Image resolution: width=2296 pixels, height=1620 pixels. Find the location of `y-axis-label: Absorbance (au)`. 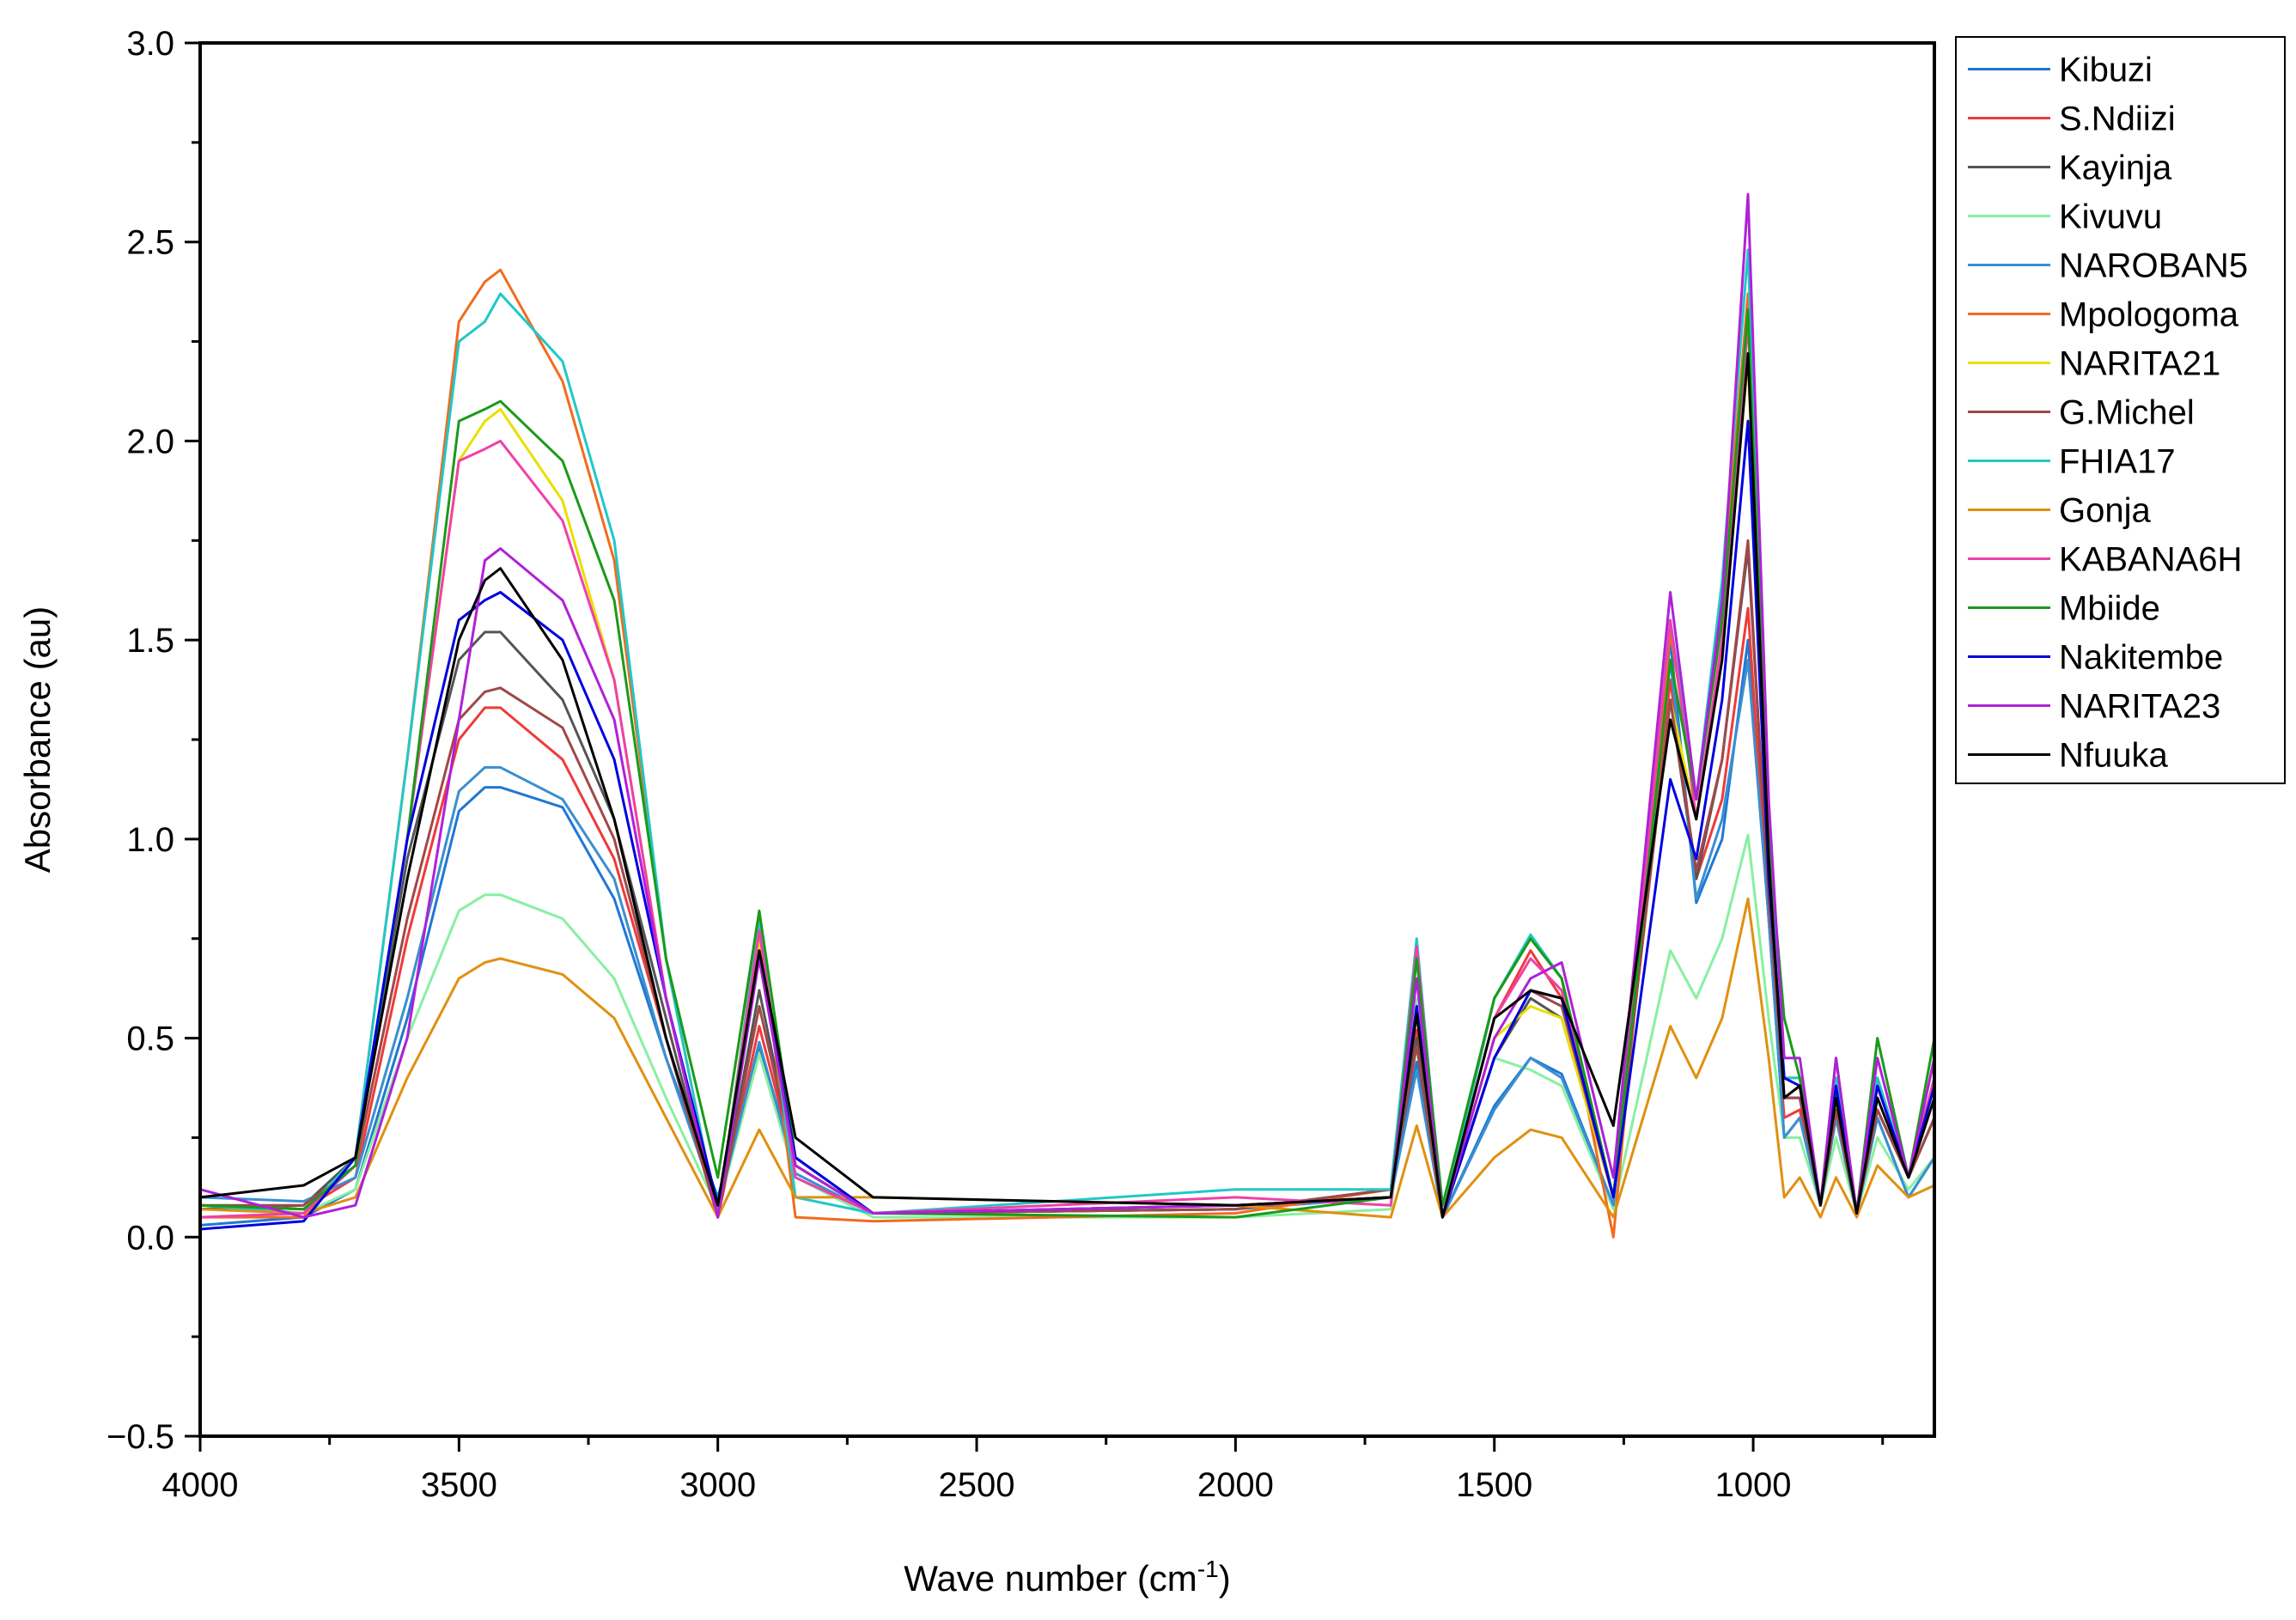

y-axis-label: Absorbance (au) is located at coordinates (37, 740).